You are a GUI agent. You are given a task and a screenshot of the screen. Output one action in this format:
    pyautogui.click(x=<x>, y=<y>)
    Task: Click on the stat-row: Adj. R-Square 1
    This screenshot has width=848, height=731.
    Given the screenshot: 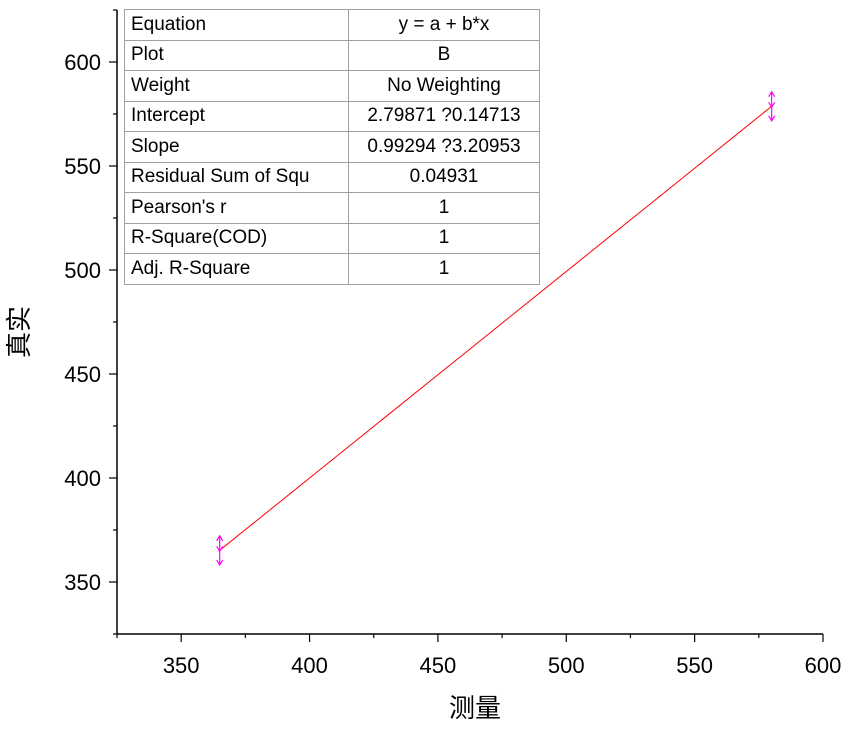 What is the action you would take?
    pyautogui.click(x=332, y=269)
    